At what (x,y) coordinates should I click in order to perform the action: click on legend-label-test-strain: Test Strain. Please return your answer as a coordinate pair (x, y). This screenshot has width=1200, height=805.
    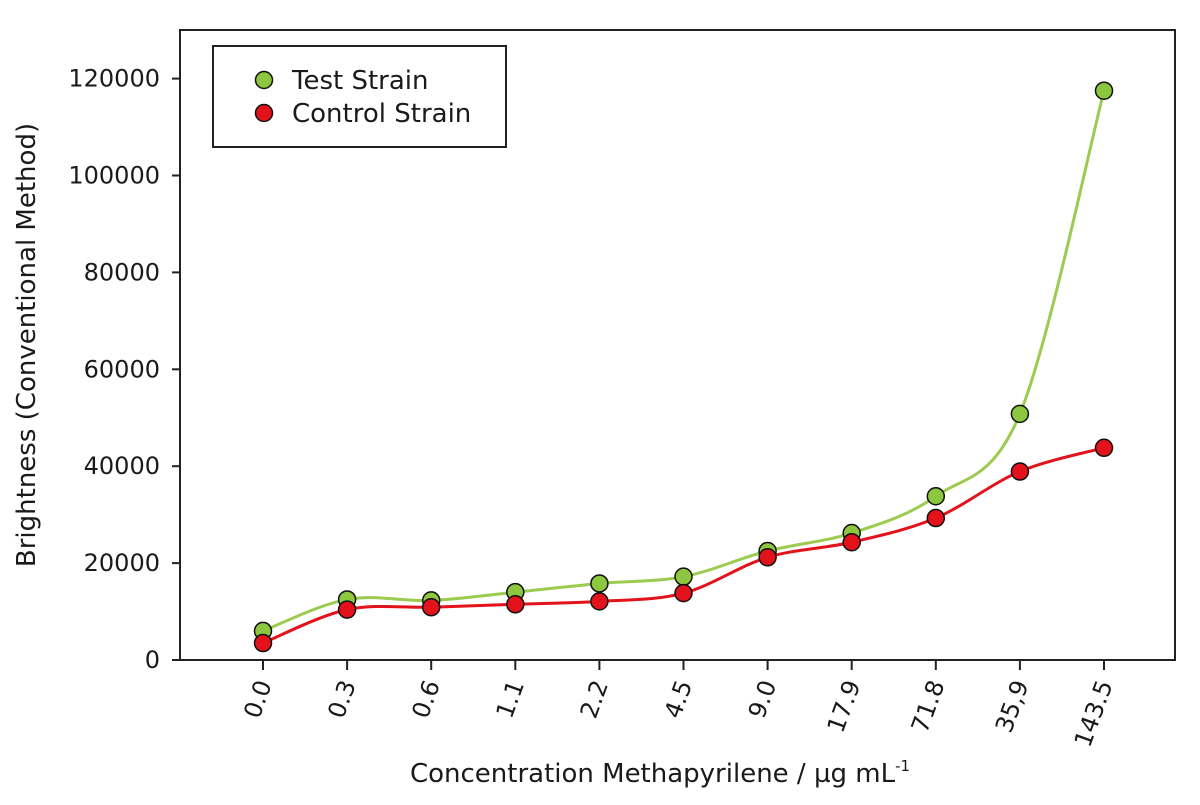
    Looking at the image, I should click on (360, 81).